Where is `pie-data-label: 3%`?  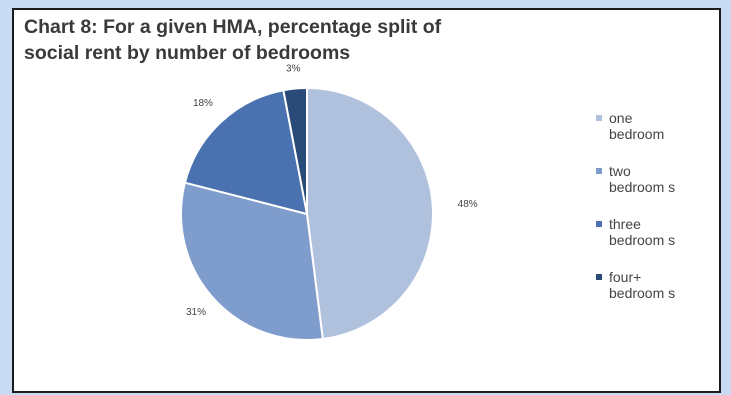 pie-data-label: 3% is located at coordinates (293, 69).